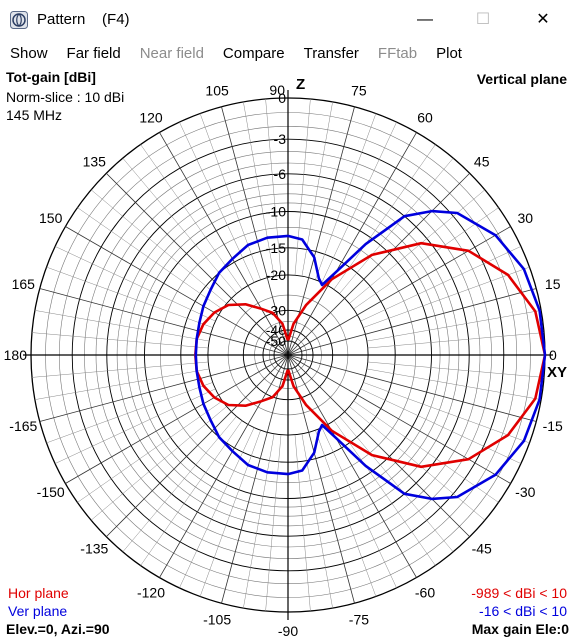 Image resolution: width=575 pixels, height=639 pixels. What do you see at coordinates (253, 53) in the screenshot?
I see `menu-compare: Compare` at bounding box center [253, 53].